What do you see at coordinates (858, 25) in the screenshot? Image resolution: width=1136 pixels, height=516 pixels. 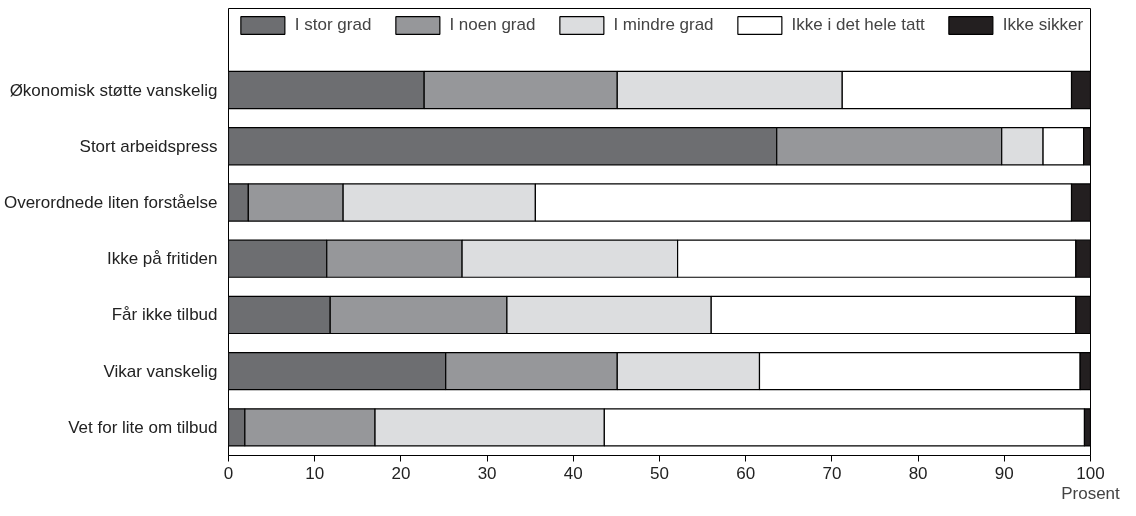 I see `legend-label: Ikke i det hele tatt` at bounding box center [858, 25].